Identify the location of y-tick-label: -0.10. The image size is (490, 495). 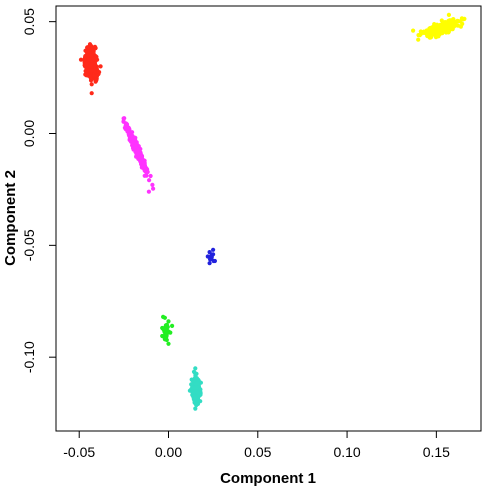
(29, 357).